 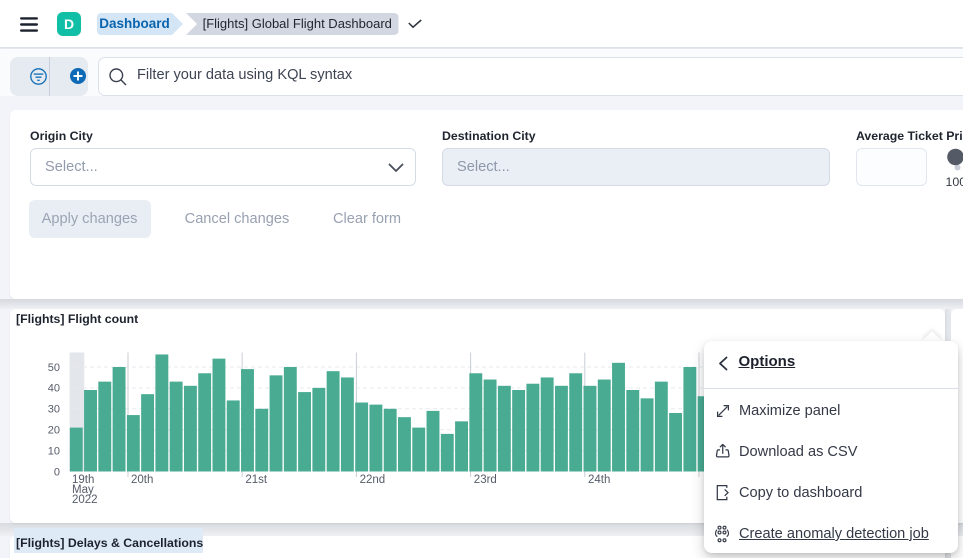 I want to click on svg-text: 10, so click(x=54, y=451).